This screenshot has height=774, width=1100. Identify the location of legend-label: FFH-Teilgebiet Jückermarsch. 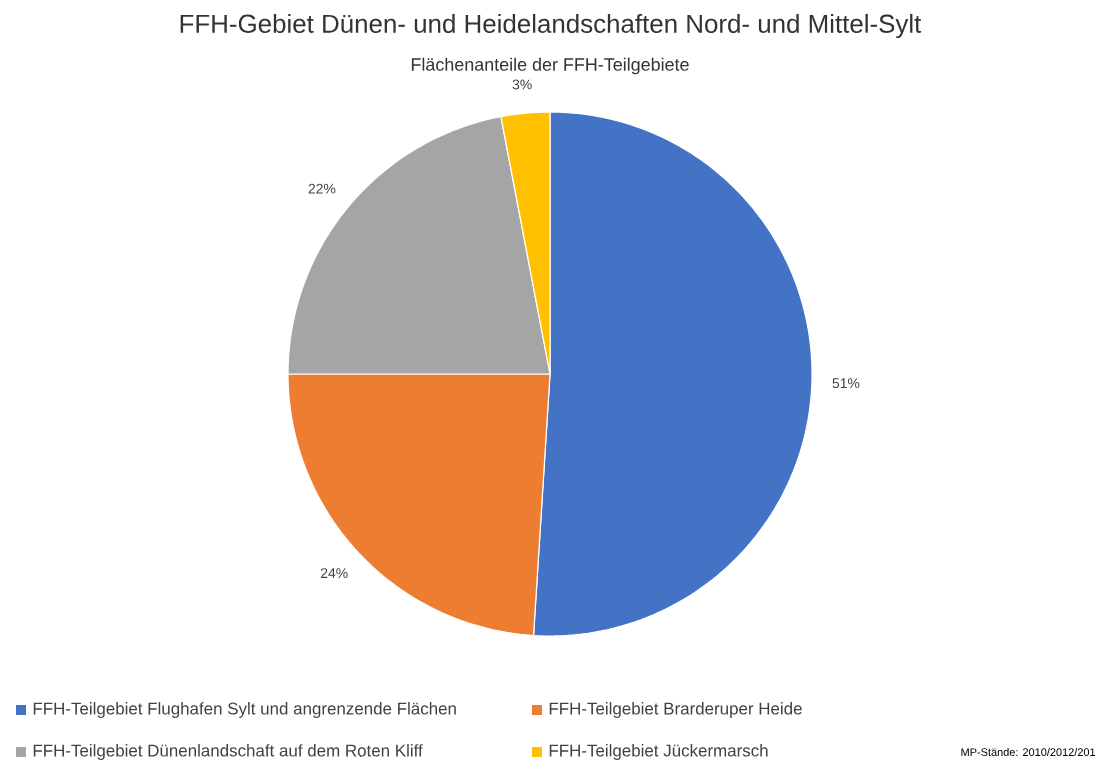
(658, 752).